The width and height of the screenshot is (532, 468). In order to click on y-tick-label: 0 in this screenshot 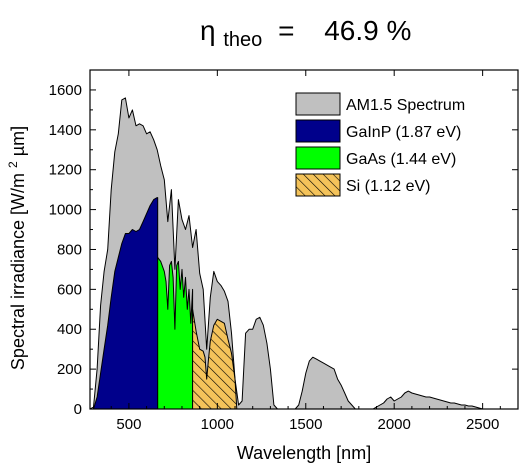, I will do `click(78, 409)`.